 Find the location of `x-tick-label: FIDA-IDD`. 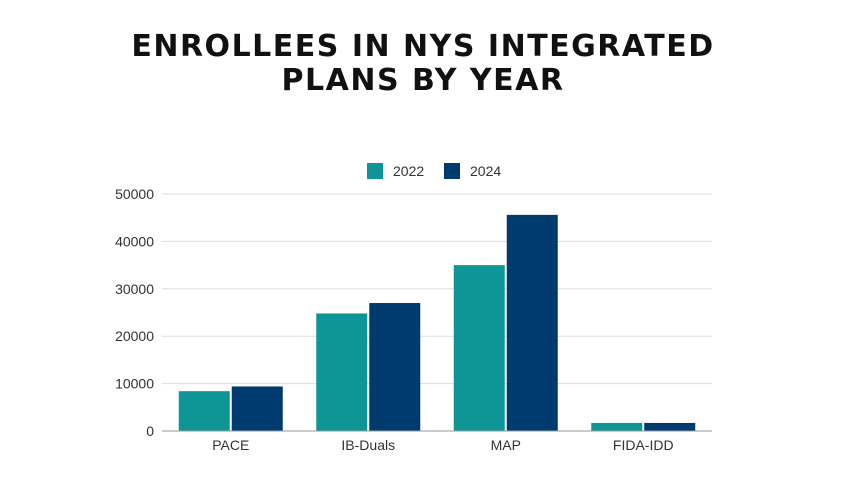

x-tick-label: FIDA-IDD is located at coordinates (643, 445).